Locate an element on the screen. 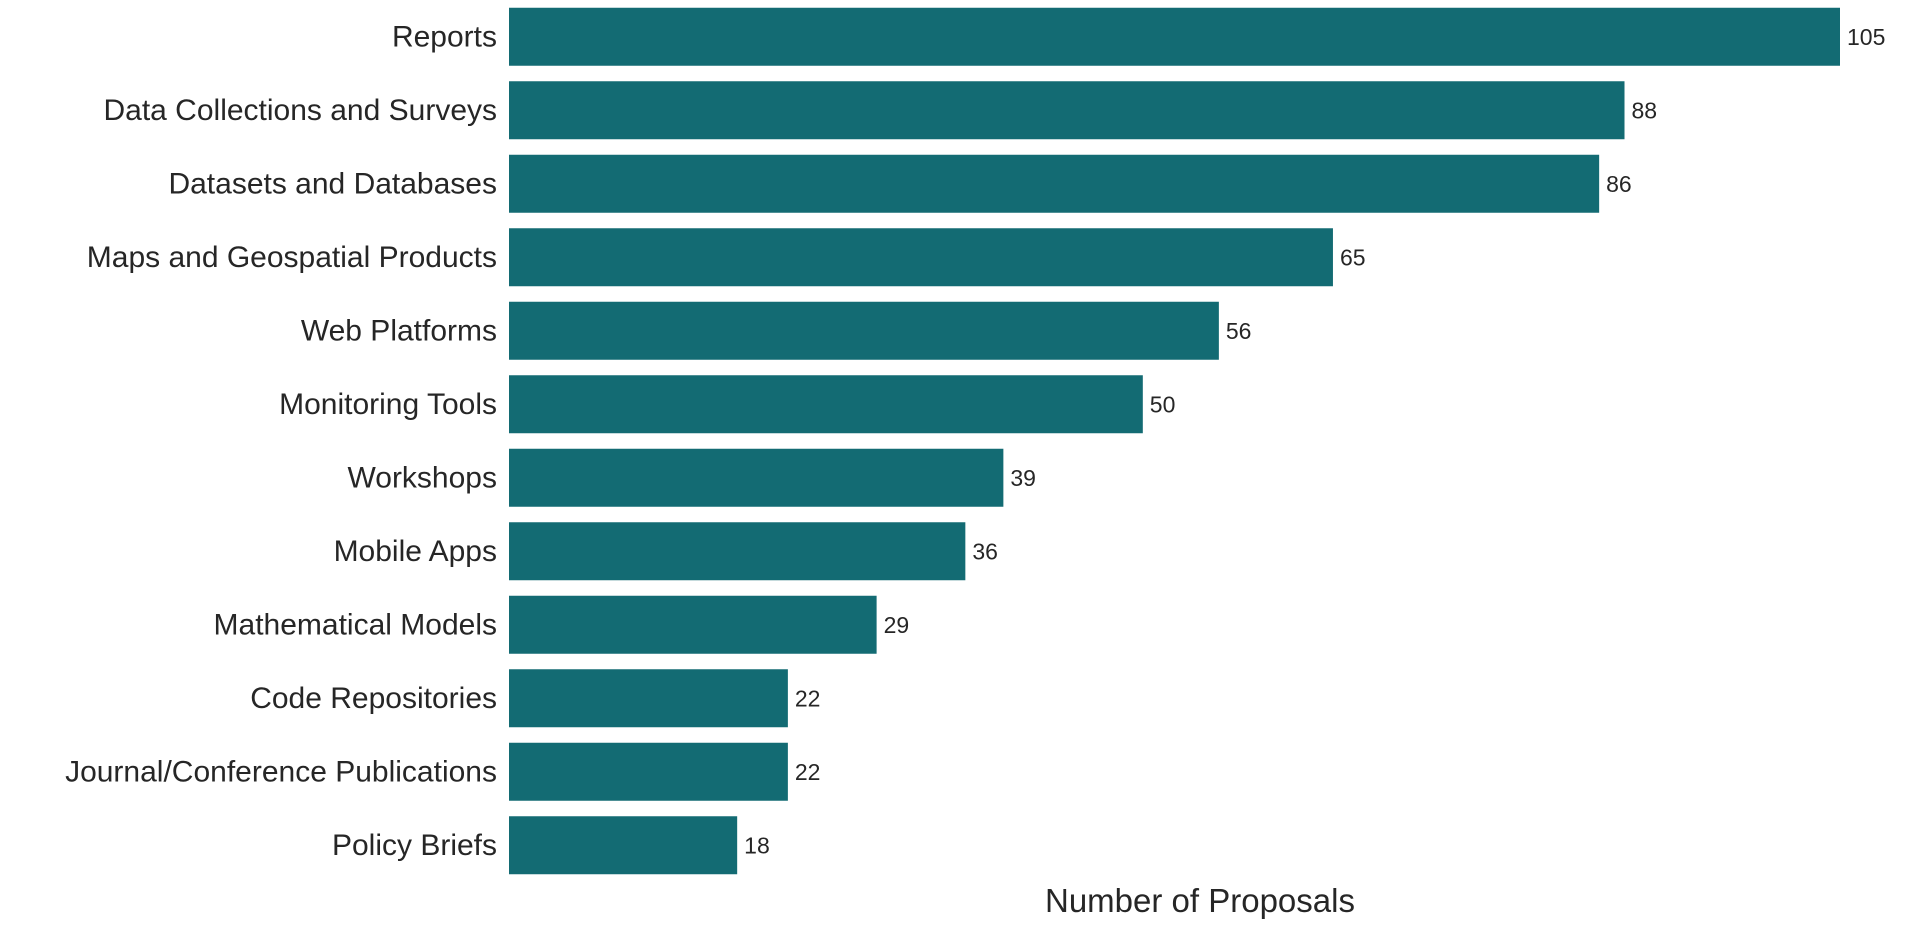 This screenshot has width=1913, height=925. value-label-policy-briefs: 18 is located at coordinates (757, 845).